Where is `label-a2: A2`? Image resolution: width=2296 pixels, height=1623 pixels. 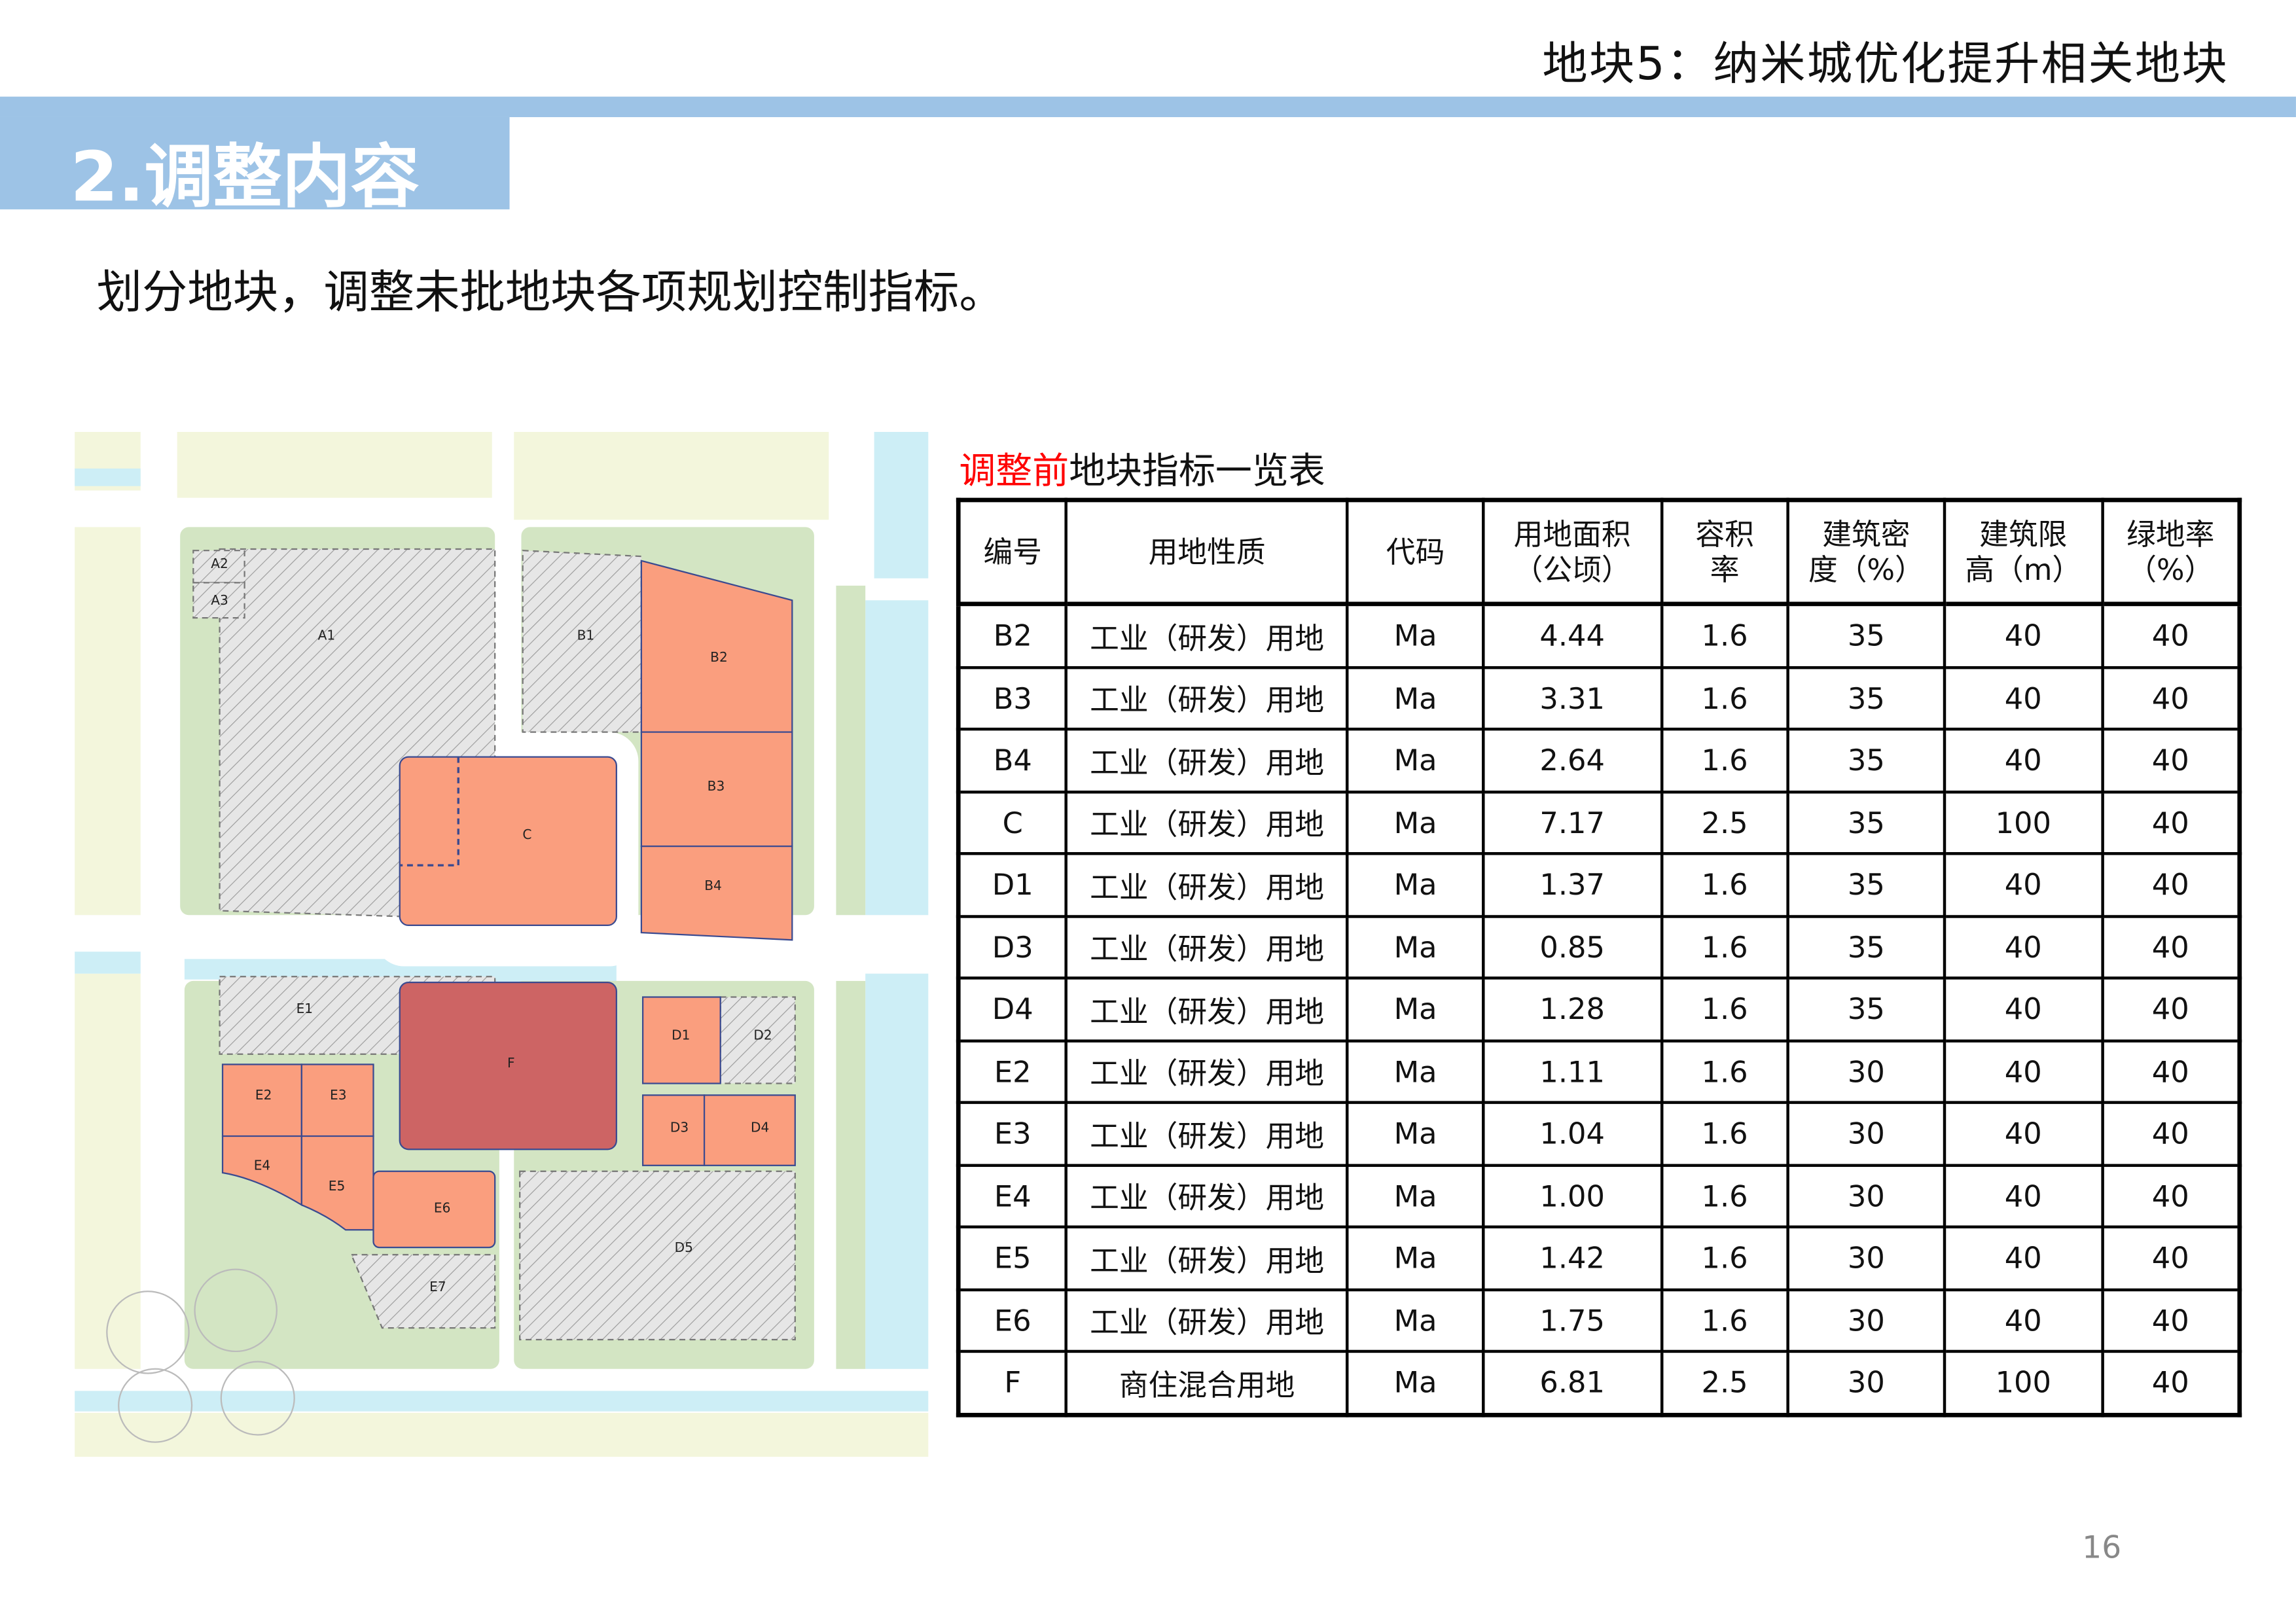 label-a2: A2 is located at coordinates (219, 563).